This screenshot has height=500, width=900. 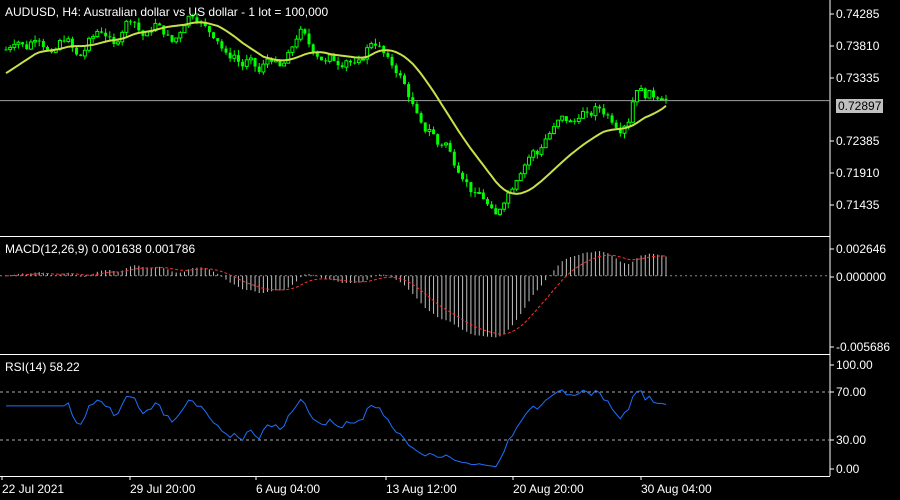 I want to click on rsi-tick: 70.00, so click(x=851, y=392).